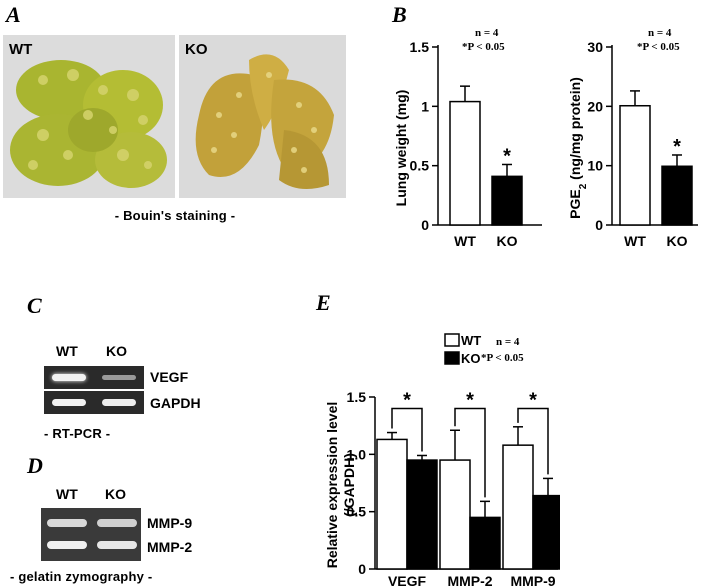  Describe the element at coordinates (34, 305) in the screenshot. I see `panel-letter-c: C` at that location.